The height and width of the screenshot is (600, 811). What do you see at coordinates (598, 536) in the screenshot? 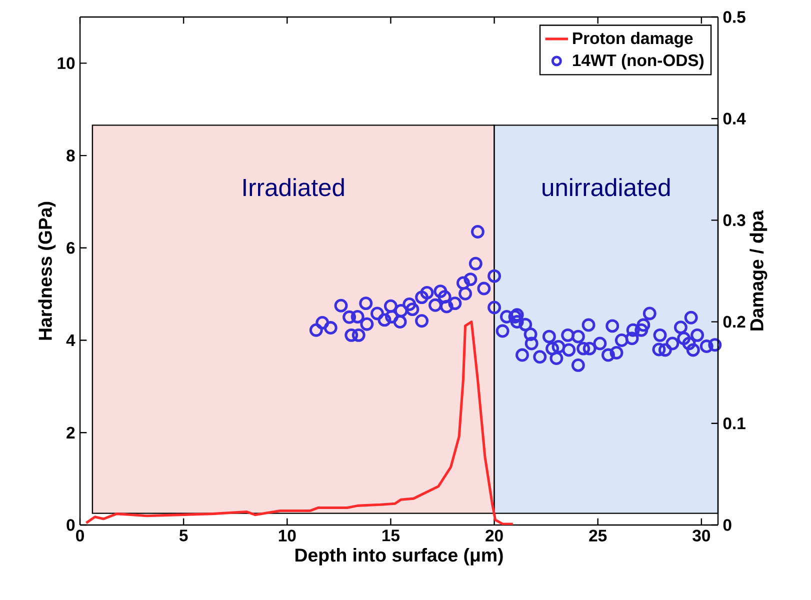
I see `x-tick-label: 25` at bounding box center [598, 536].